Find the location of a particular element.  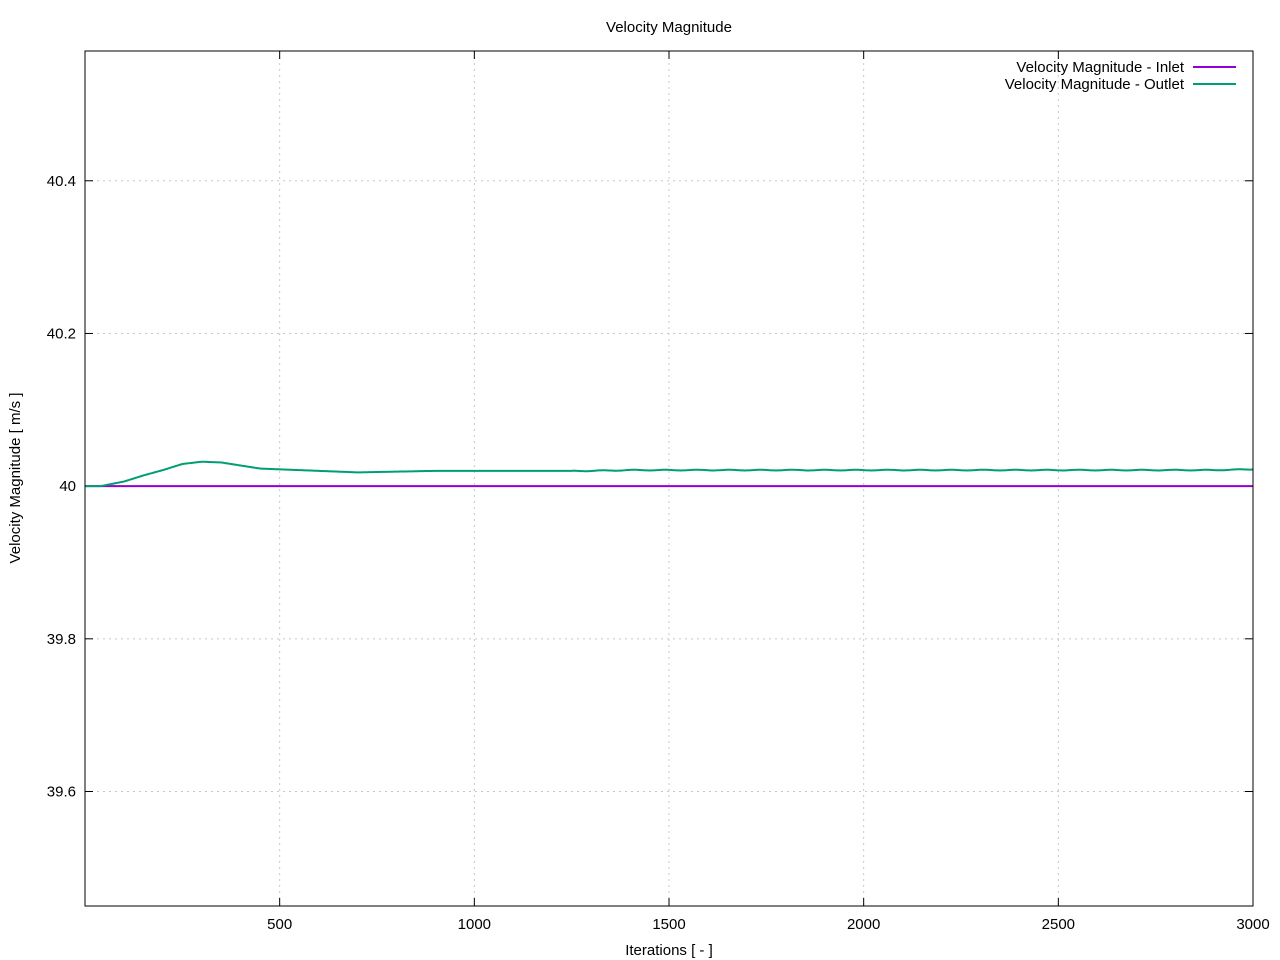

series-layer is located at coordinates (669, 474).